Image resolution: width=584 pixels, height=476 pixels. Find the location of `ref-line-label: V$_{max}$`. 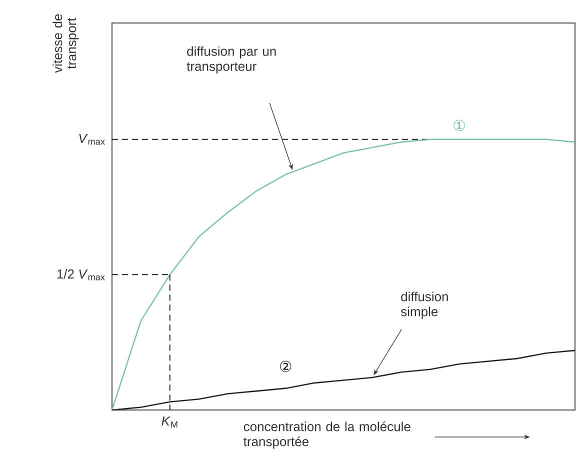

ref-line-label: V$_{max}$ is located at coordinates (92, 139).